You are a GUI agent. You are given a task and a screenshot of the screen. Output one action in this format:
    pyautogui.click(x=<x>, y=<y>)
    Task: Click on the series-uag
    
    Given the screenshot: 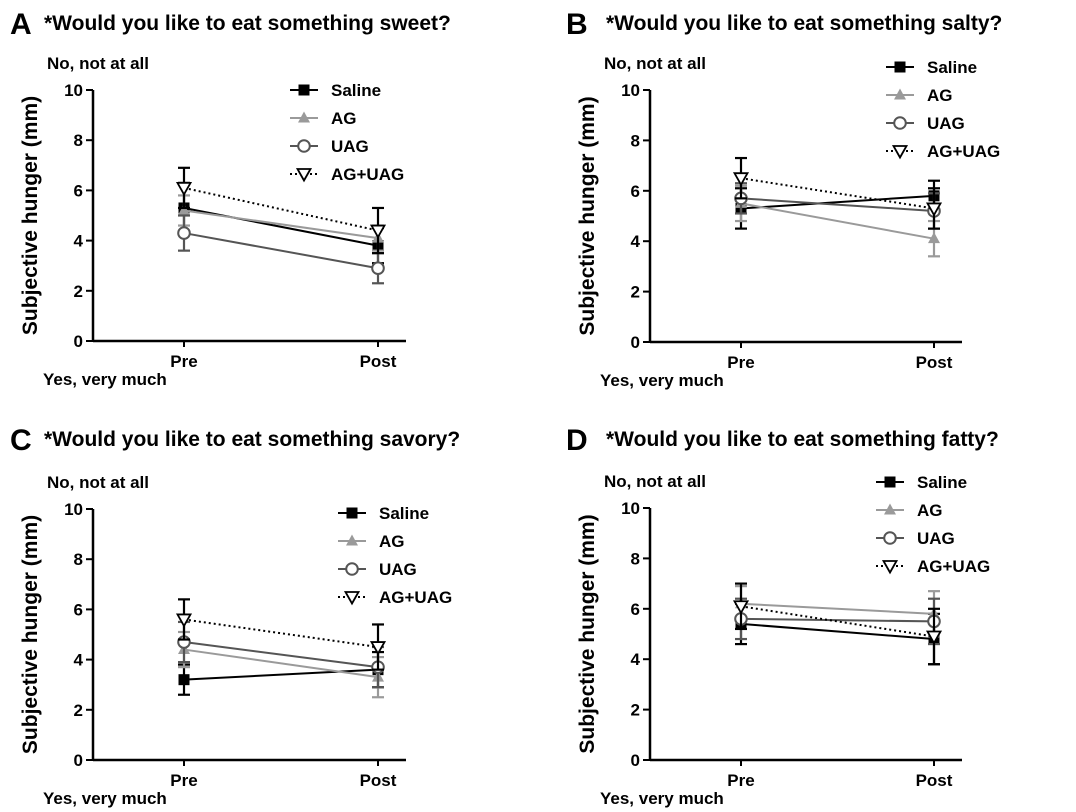 What is the action you would take?
    pyautogui.click(x=281, y=250)
    